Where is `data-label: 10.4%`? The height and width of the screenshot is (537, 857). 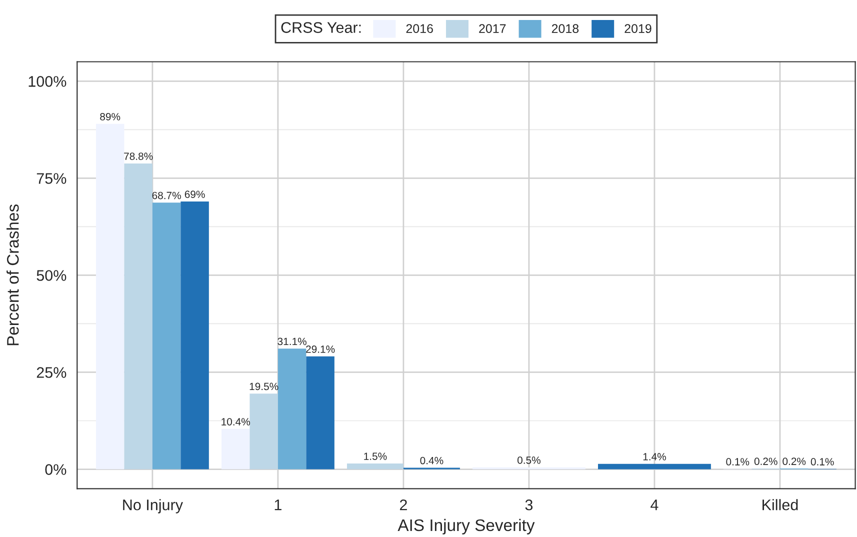 data-label: 10.4% is located at coordinates (236, 422).